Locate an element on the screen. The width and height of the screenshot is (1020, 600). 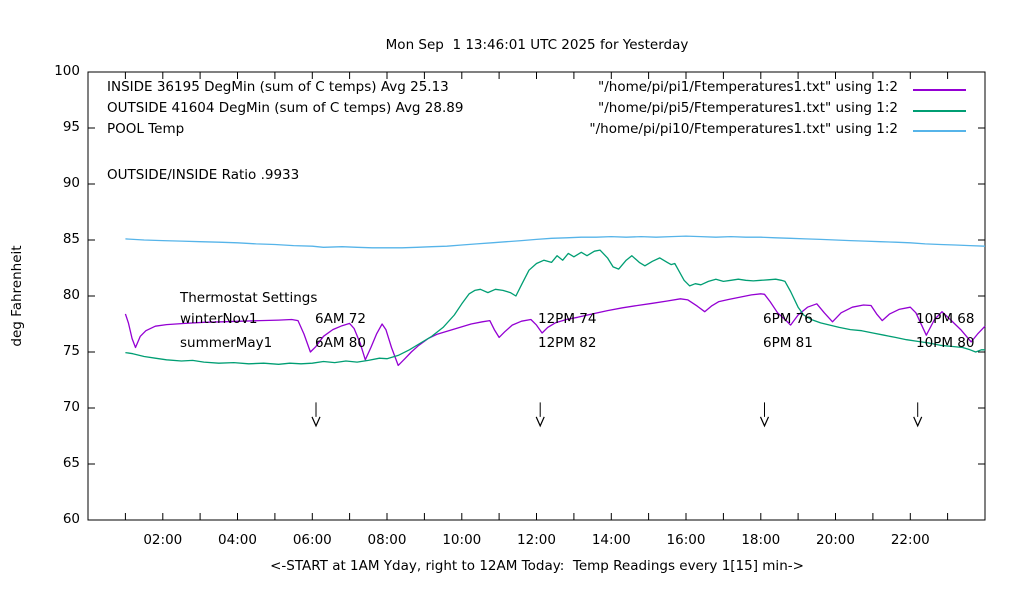
thermostat-cell: 12PM 82 is located at coordinates (567, 343).